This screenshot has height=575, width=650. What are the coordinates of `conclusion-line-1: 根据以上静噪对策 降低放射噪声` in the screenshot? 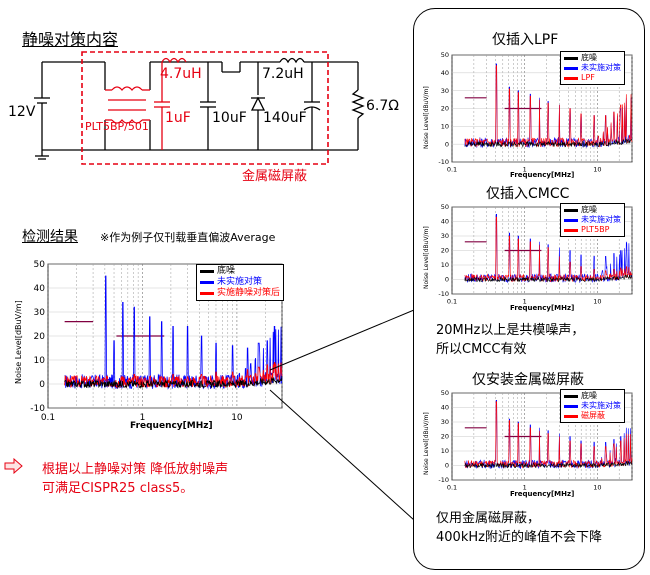 It's located at (135, 469).